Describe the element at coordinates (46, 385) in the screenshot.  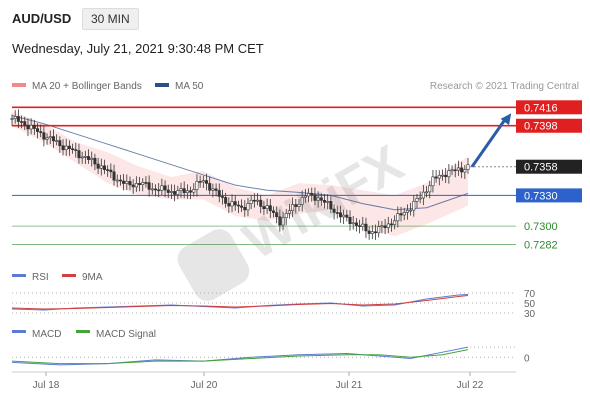
I see `x-tick-label: Jul 18` at that location.